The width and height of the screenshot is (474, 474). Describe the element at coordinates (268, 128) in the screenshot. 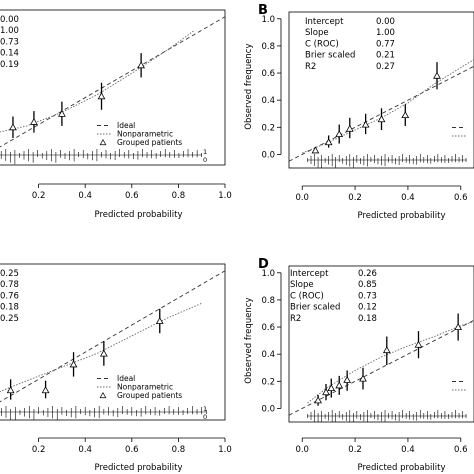

I see `y-tick-label: 0.2` at that location.